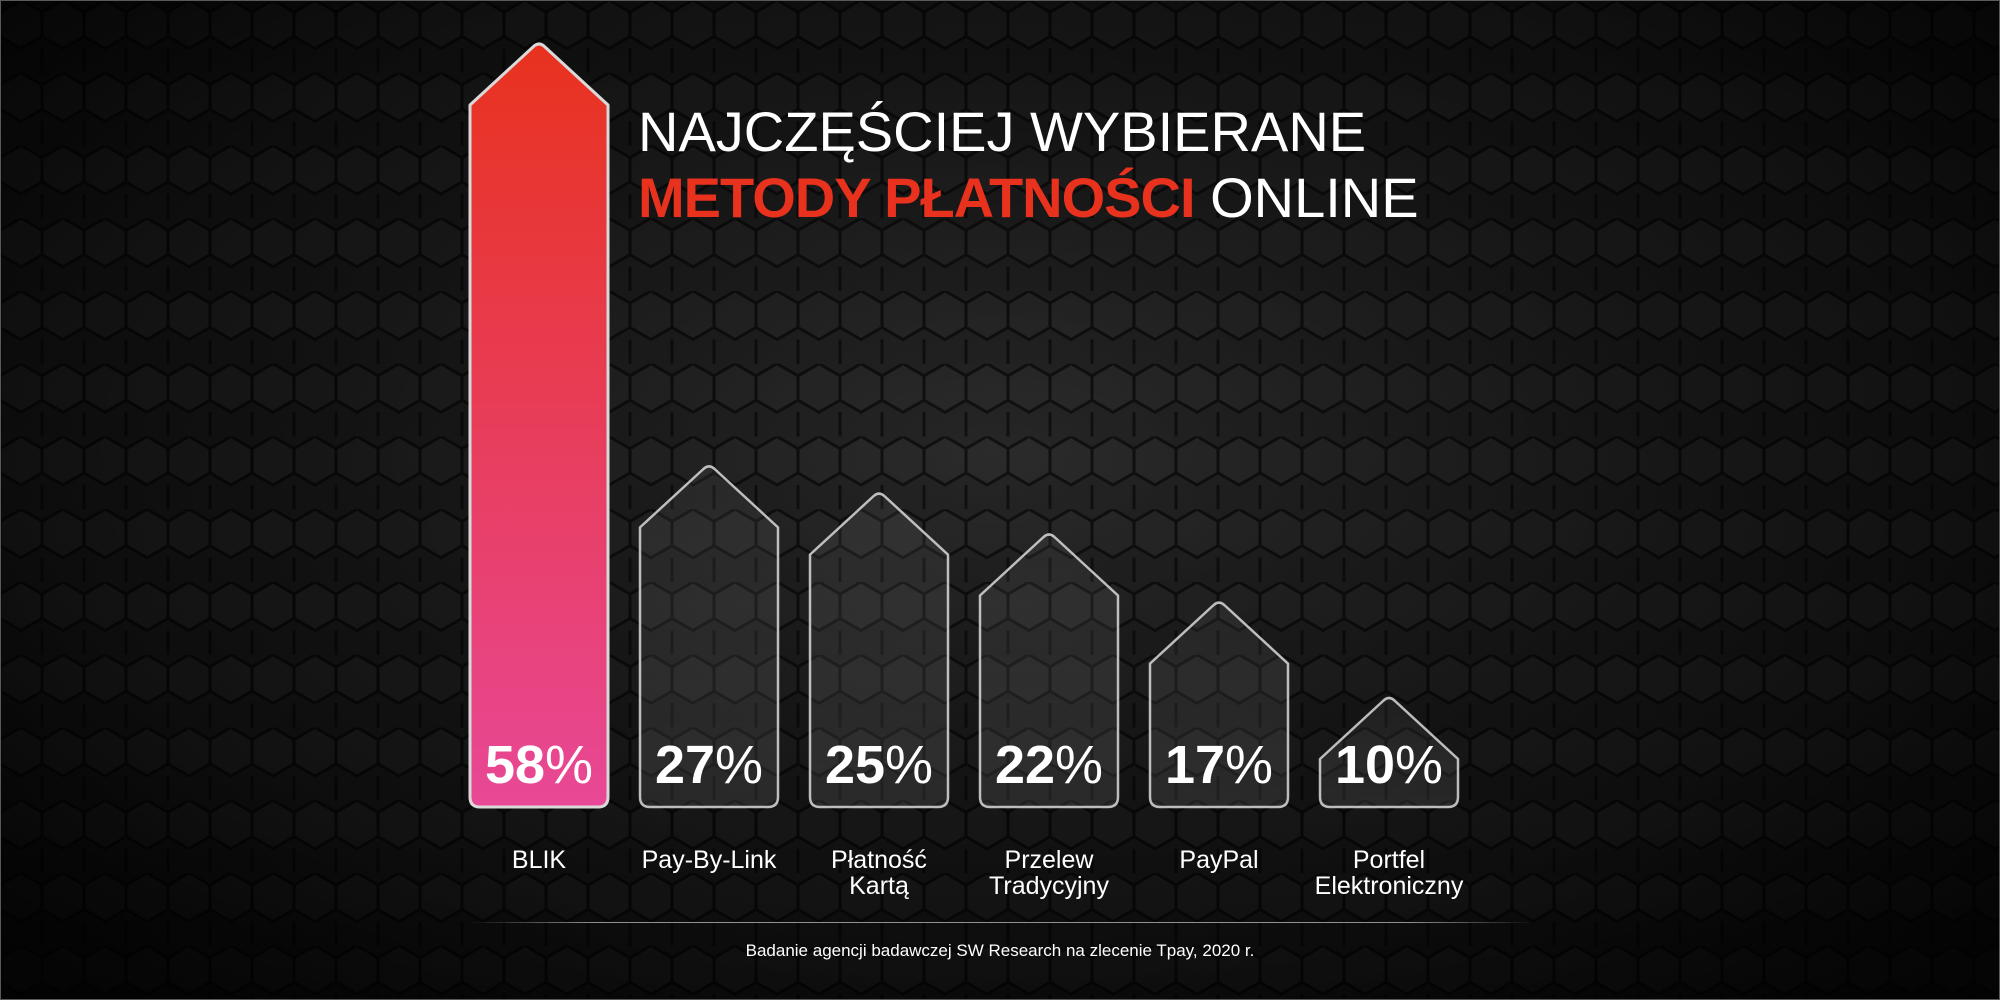 This screenshot has width=2000, height=1000. Describe the element at coordinates (1218, 860) in the screenshot. I see `category-label-4: PayPal` at that location.